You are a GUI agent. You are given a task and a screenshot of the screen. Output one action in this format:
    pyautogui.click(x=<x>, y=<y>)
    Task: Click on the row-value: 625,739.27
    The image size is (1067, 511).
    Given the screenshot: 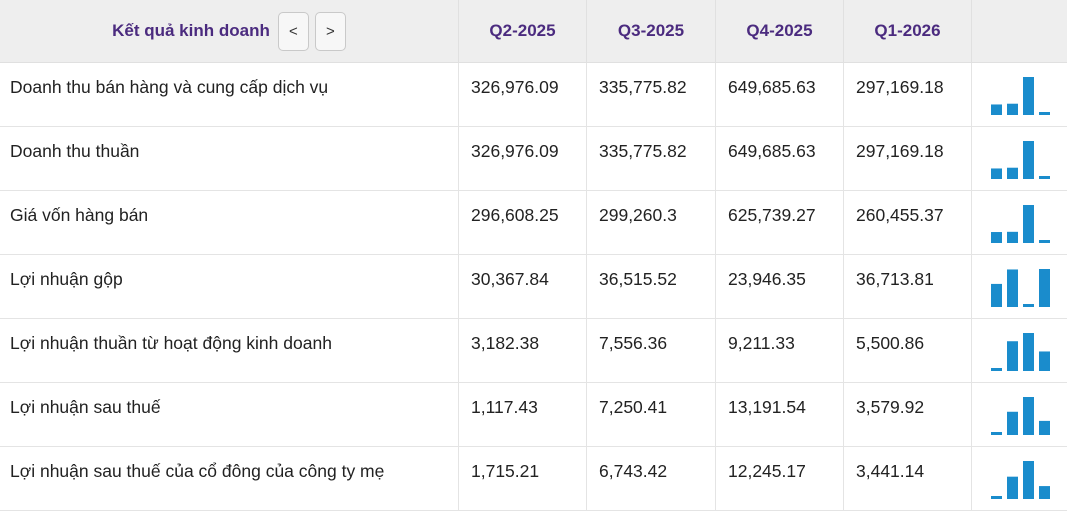 What is the action you would take?
    pyautogui.click(x=780, y=222)
    